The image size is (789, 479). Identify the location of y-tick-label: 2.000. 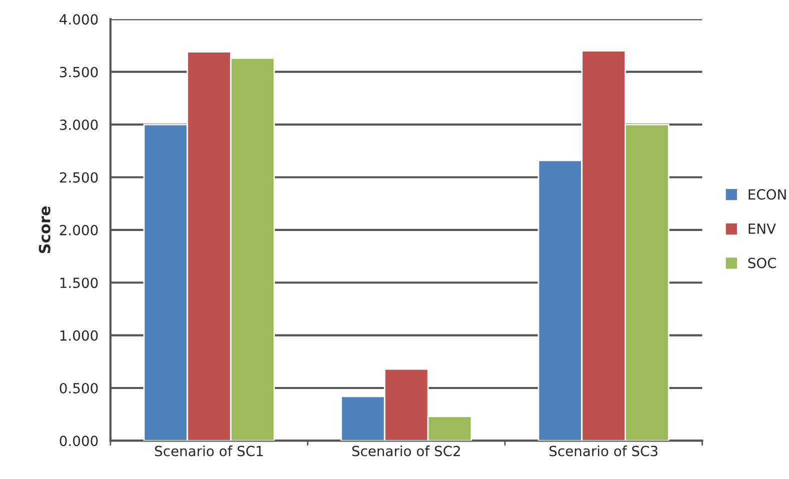
(79, 230).